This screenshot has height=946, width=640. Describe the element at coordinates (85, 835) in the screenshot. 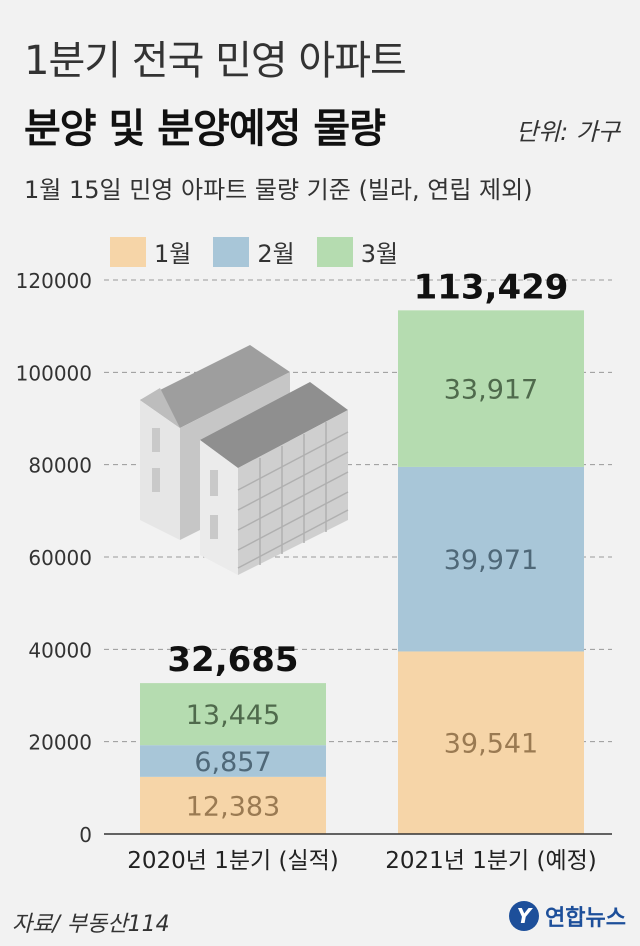

I see `y-tick-label: 0` at that location.